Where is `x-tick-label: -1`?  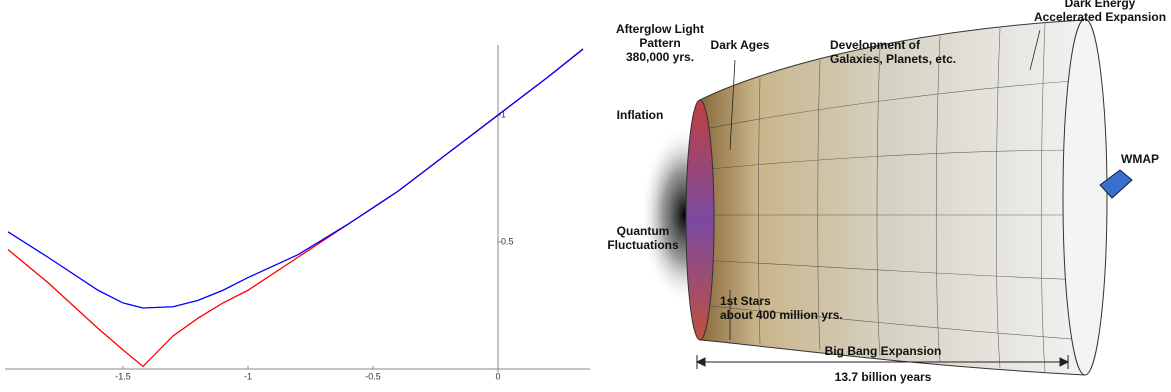
x-tick-label: -1 is located at coordinates (248, 376).